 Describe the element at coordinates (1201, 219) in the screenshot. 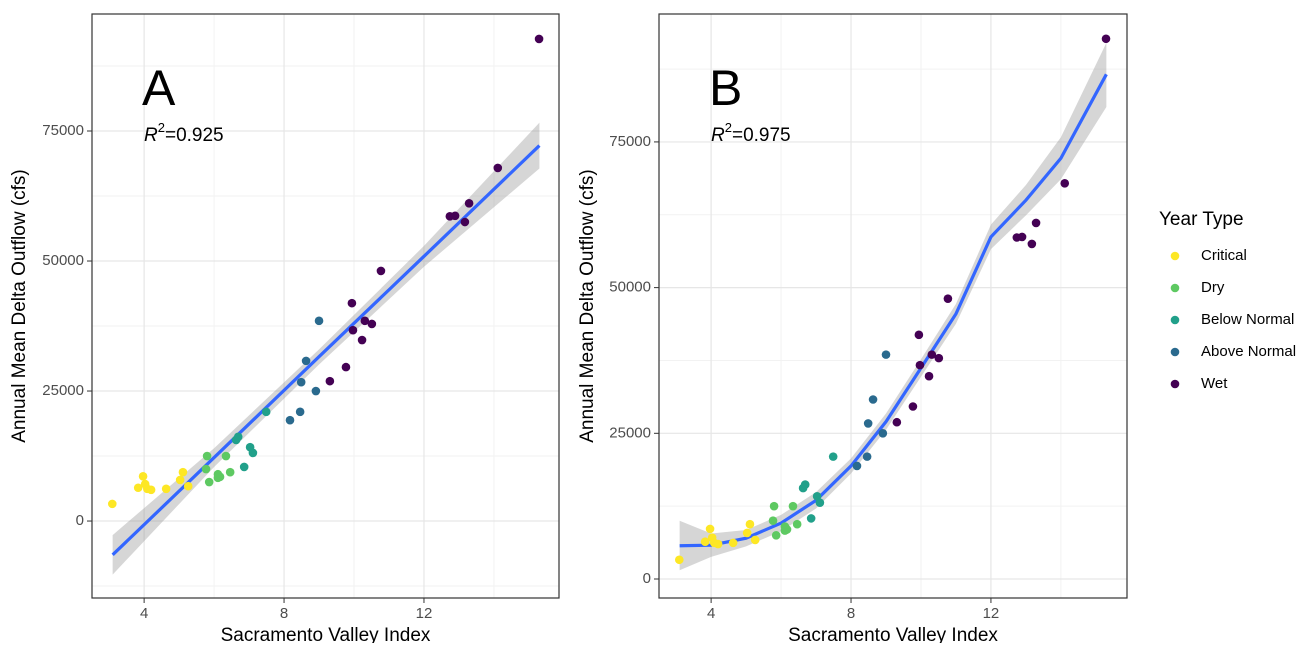

I see `legend-title: Year Type` at that location.